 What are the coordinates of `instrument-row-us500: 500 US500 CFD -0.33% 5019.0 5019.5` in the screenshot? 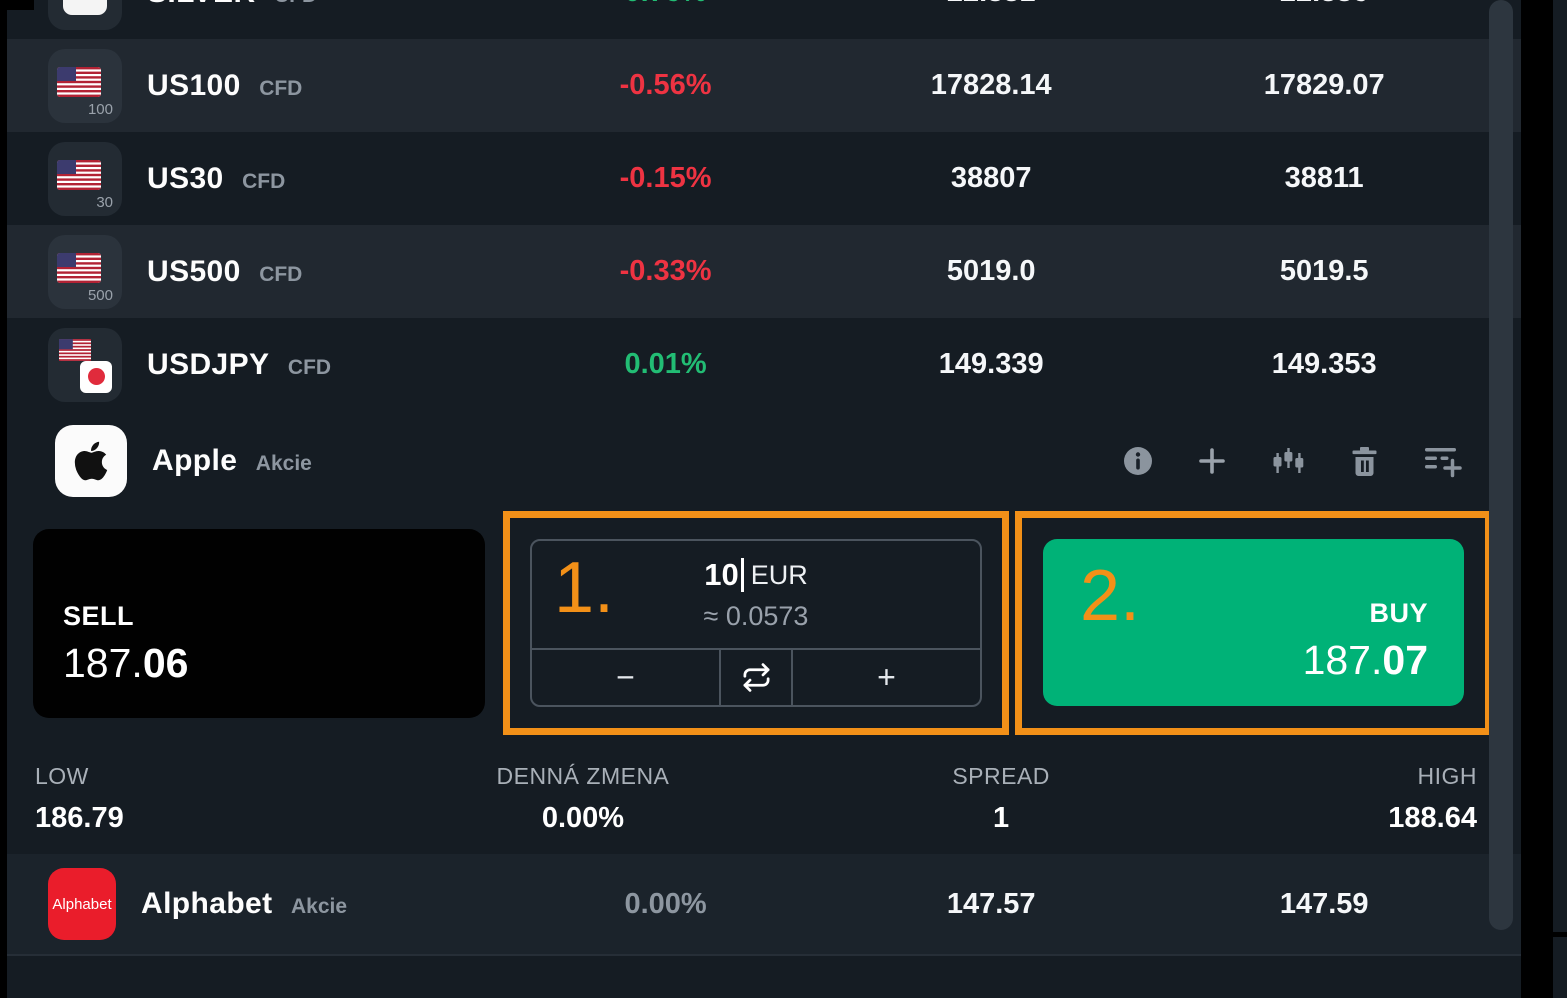 It's located at (764, 271).